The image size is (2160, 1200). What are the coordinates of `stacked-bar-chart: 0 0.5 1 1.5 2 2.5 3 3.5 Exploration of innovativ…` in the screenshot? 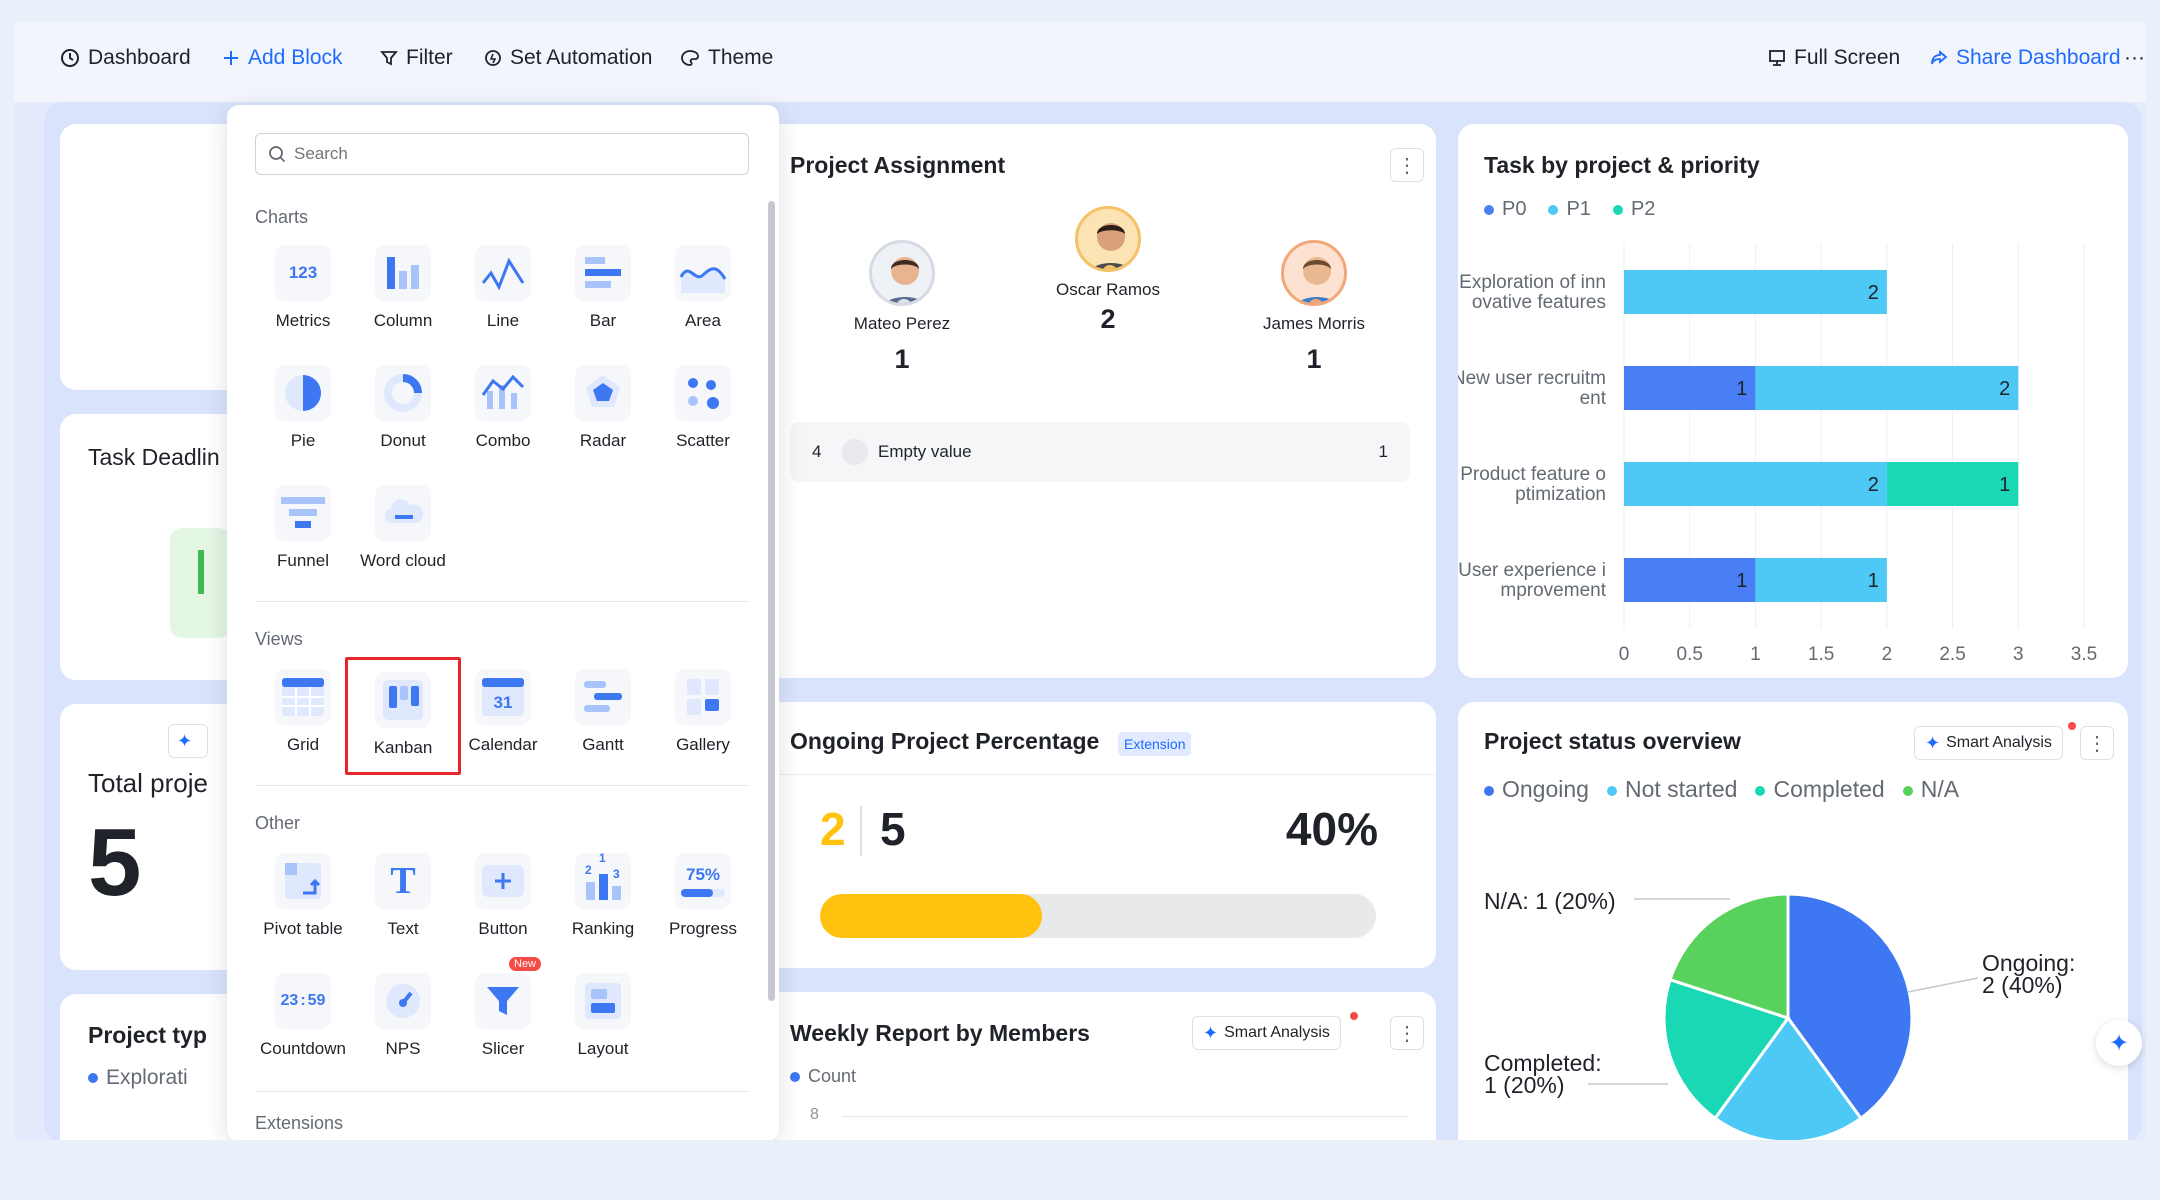 It's located at (1777, 454).